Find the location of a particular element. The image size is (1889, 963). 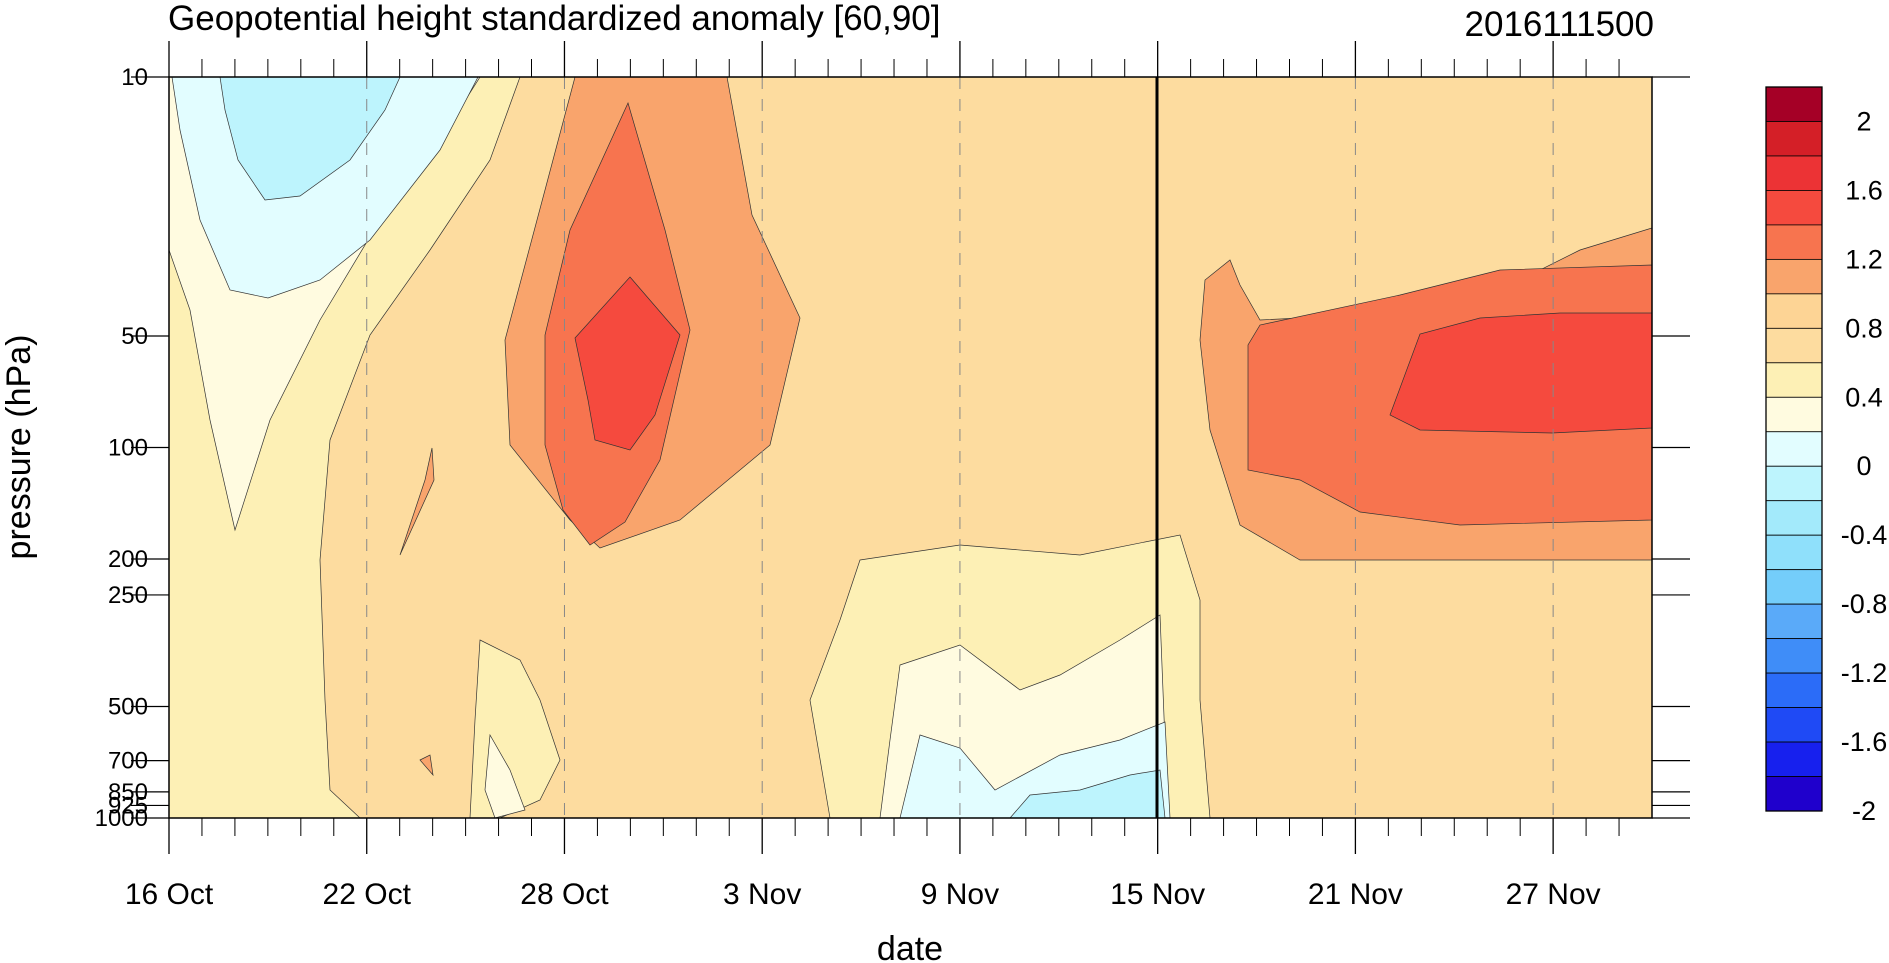

colorbar: 2 1.6 1.2 0.8 0.4 0 -0.4 -0.8 -1.2 -1.6 -2 is located at coordinates (1826, 456).